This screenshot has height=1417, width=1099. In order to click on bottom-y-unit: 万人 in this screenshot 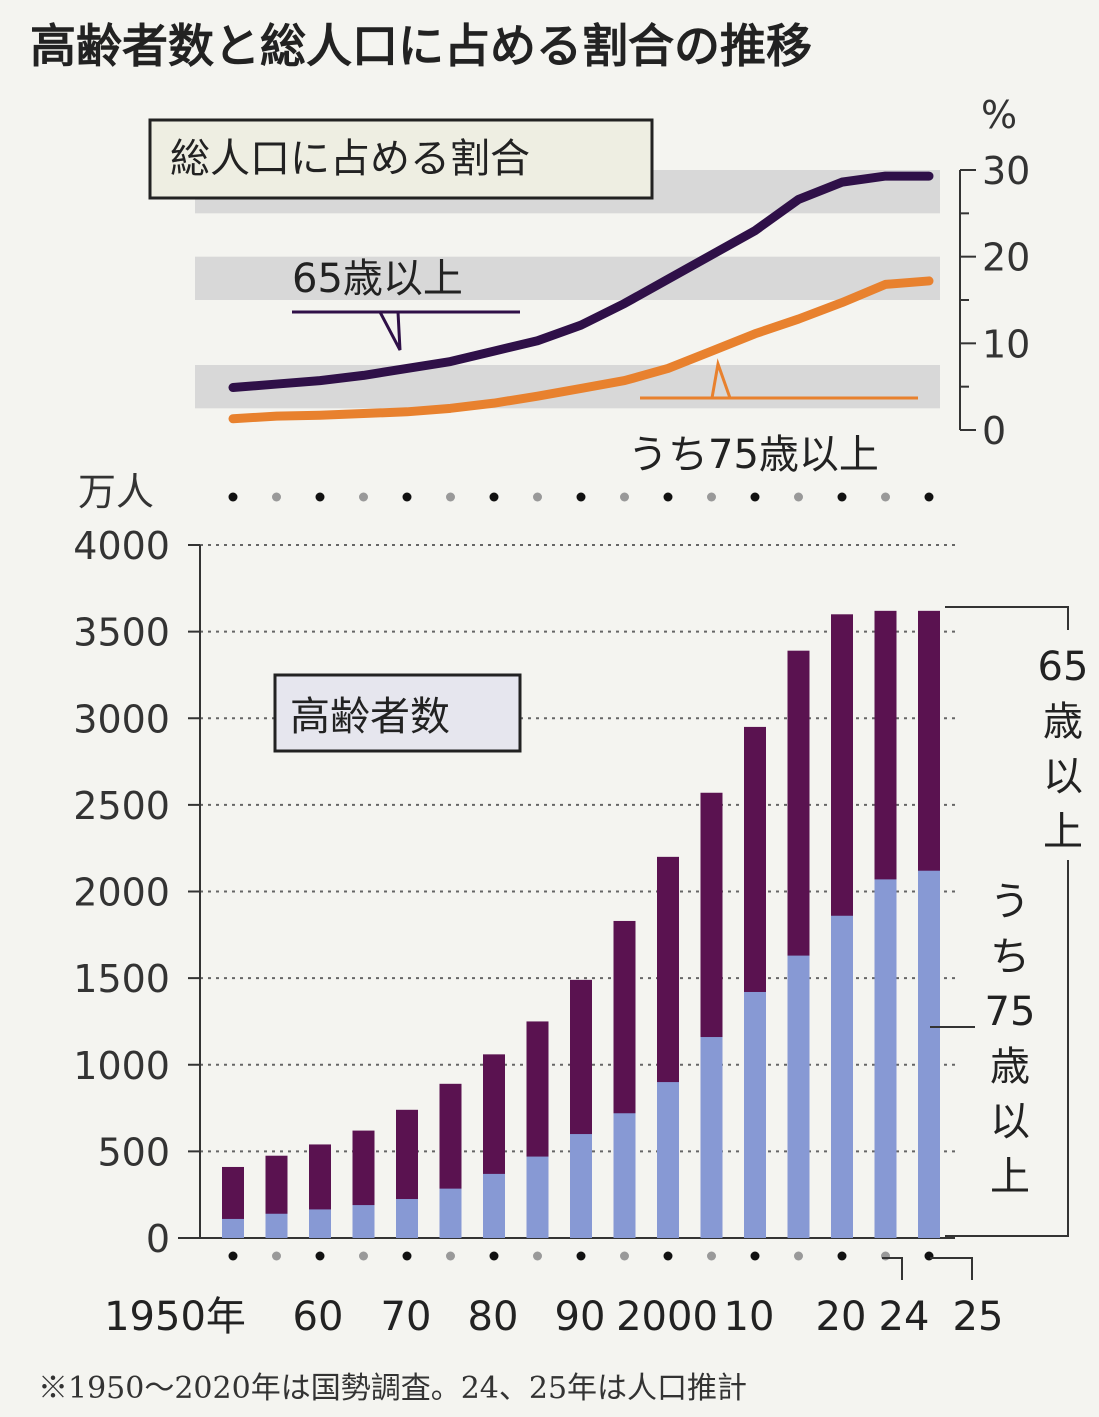, I will do `click(116, 492)`.